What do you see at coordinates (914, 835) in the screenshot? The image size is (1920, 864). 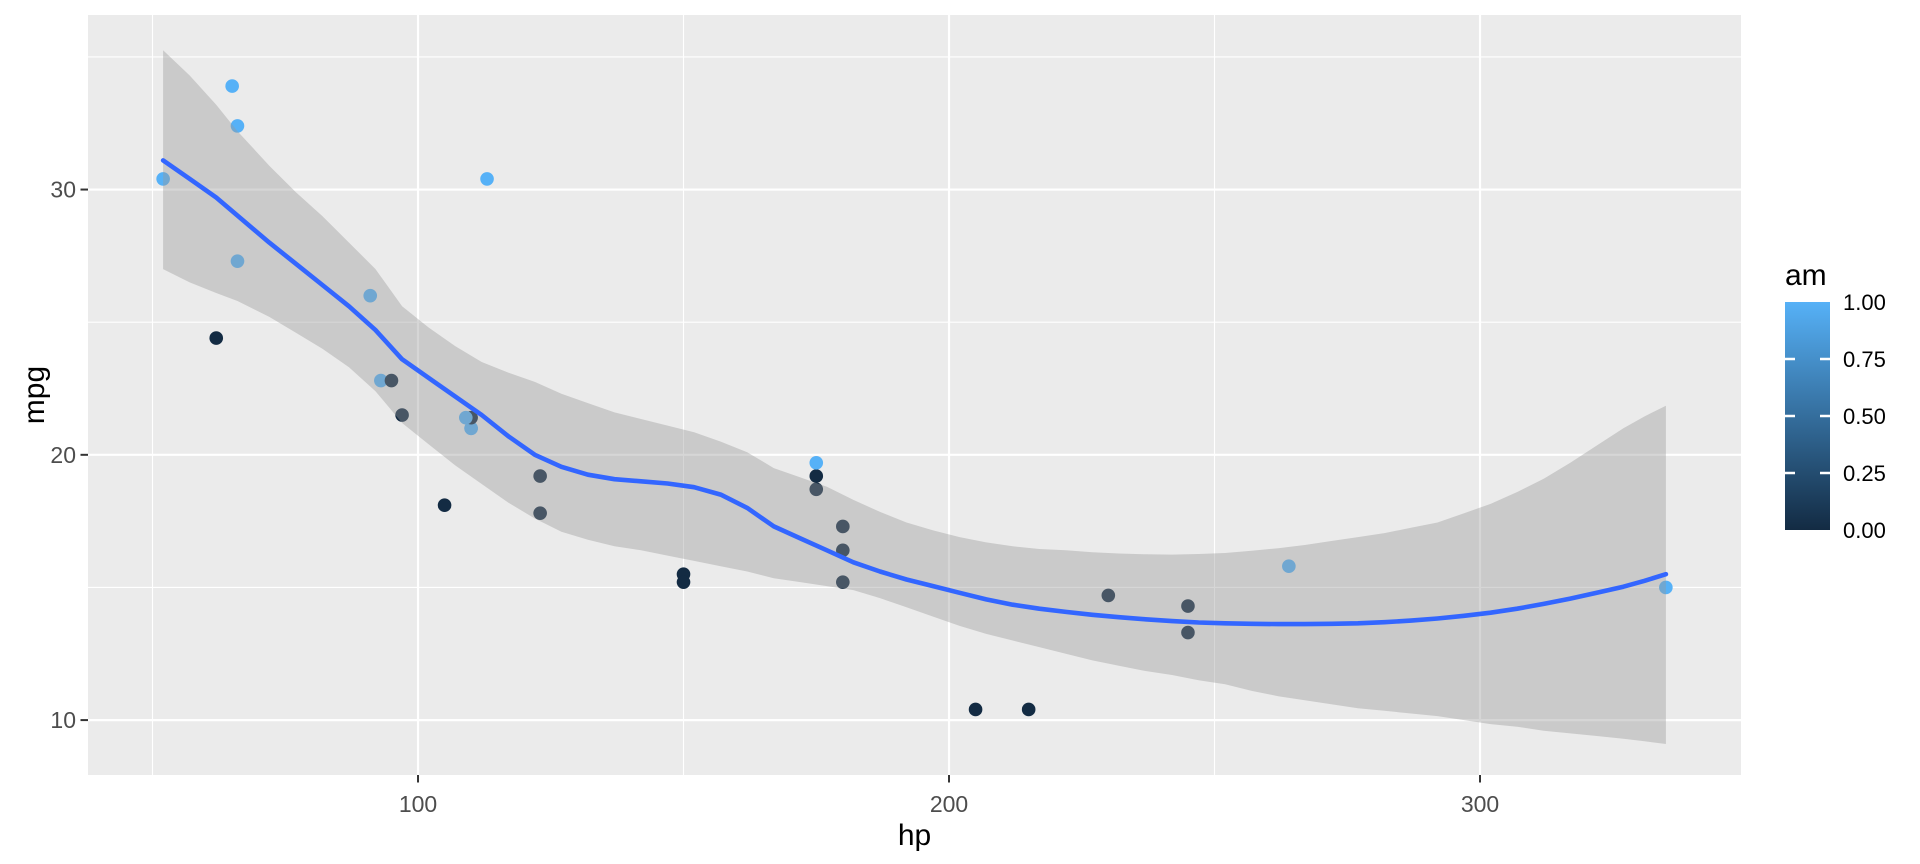 I see `x-axis-title: hp` at bounding box center [914, 835].